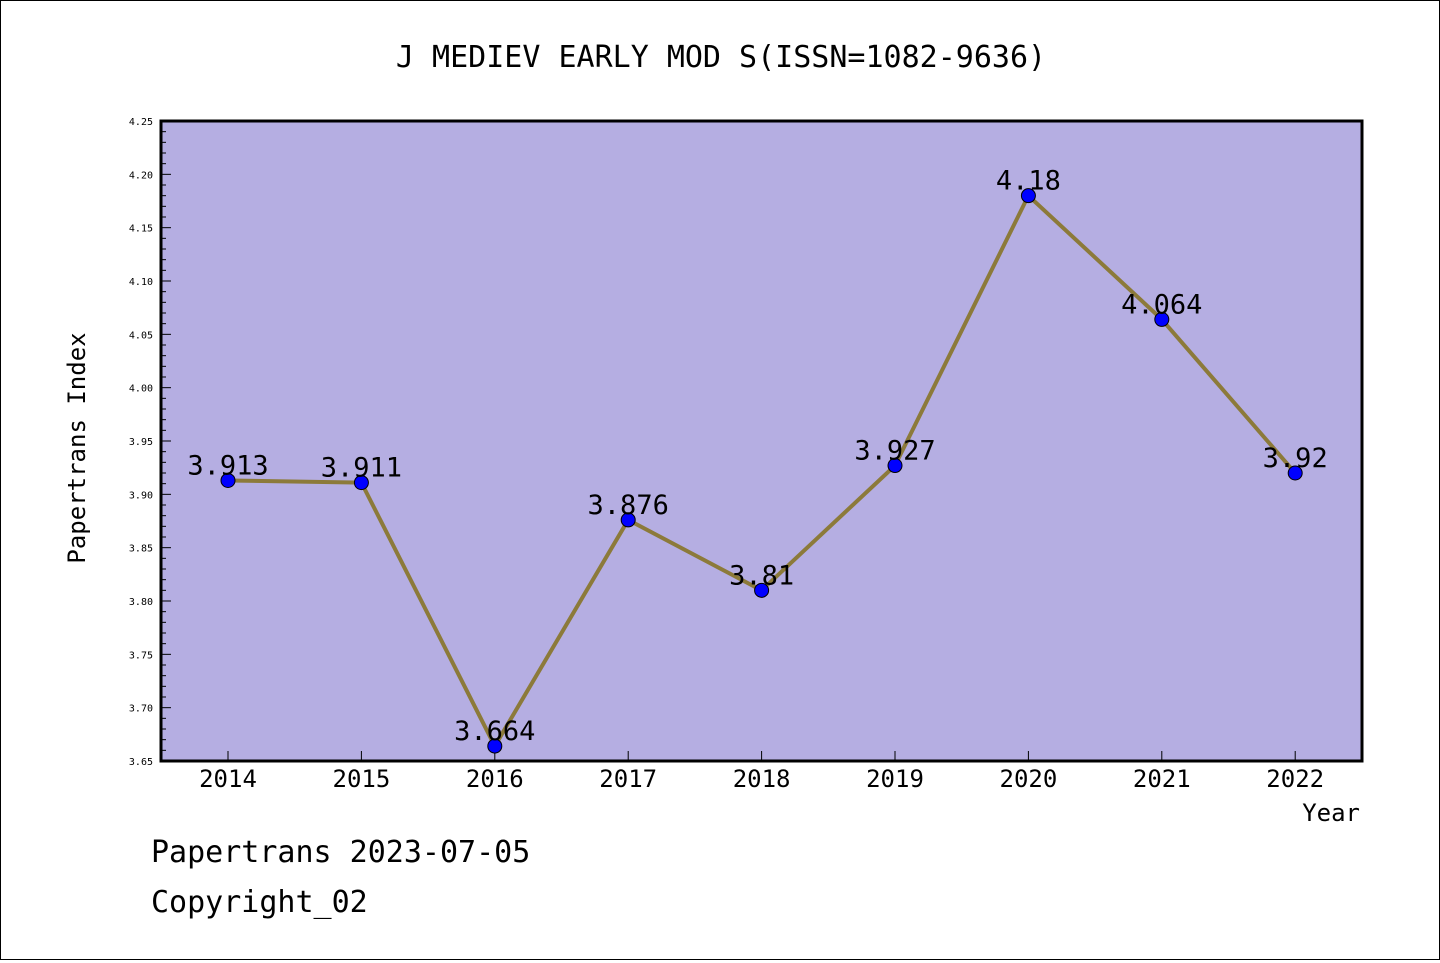  I want to click on x-axis: 2014 2015 2016 2017 2018 2019 2020 2021 2022, so click(761, 772).